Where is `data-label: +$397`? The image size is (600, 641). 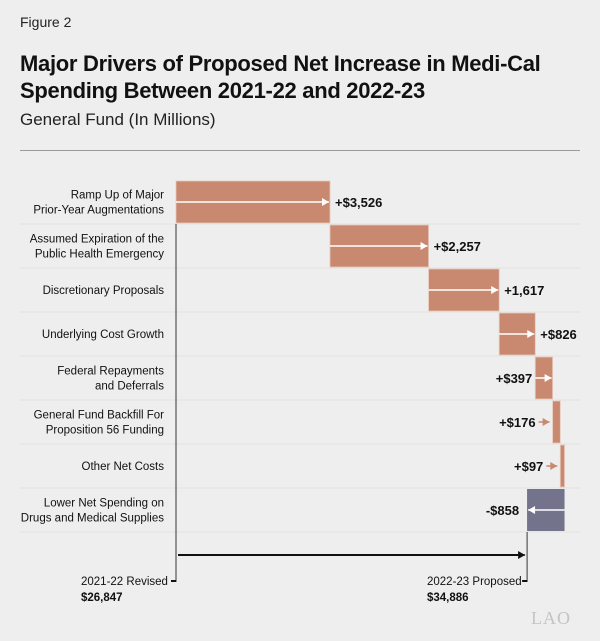 data-label: +$397 is located at coordinates (514, 378).